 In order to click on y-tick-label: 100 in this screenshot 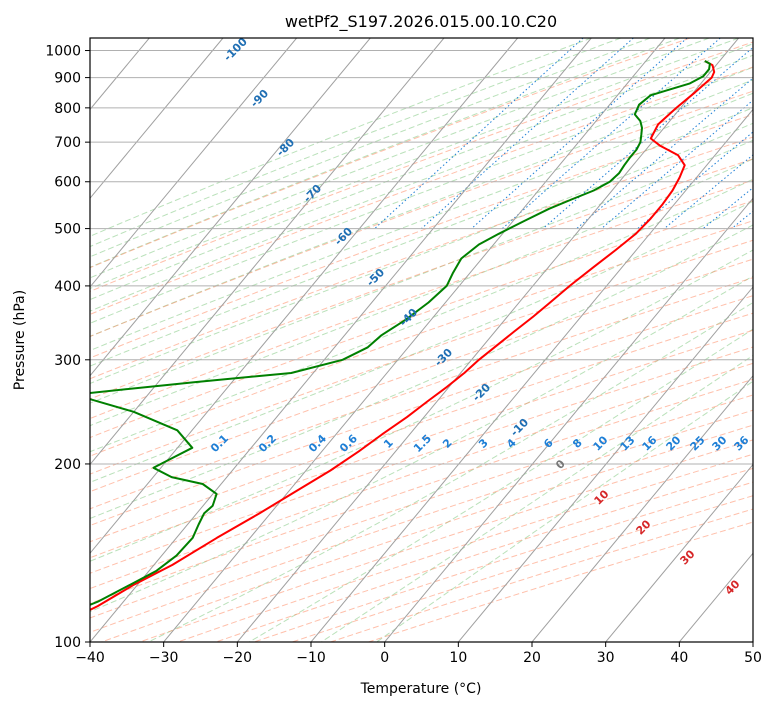, I will do `click(67, 643)`.